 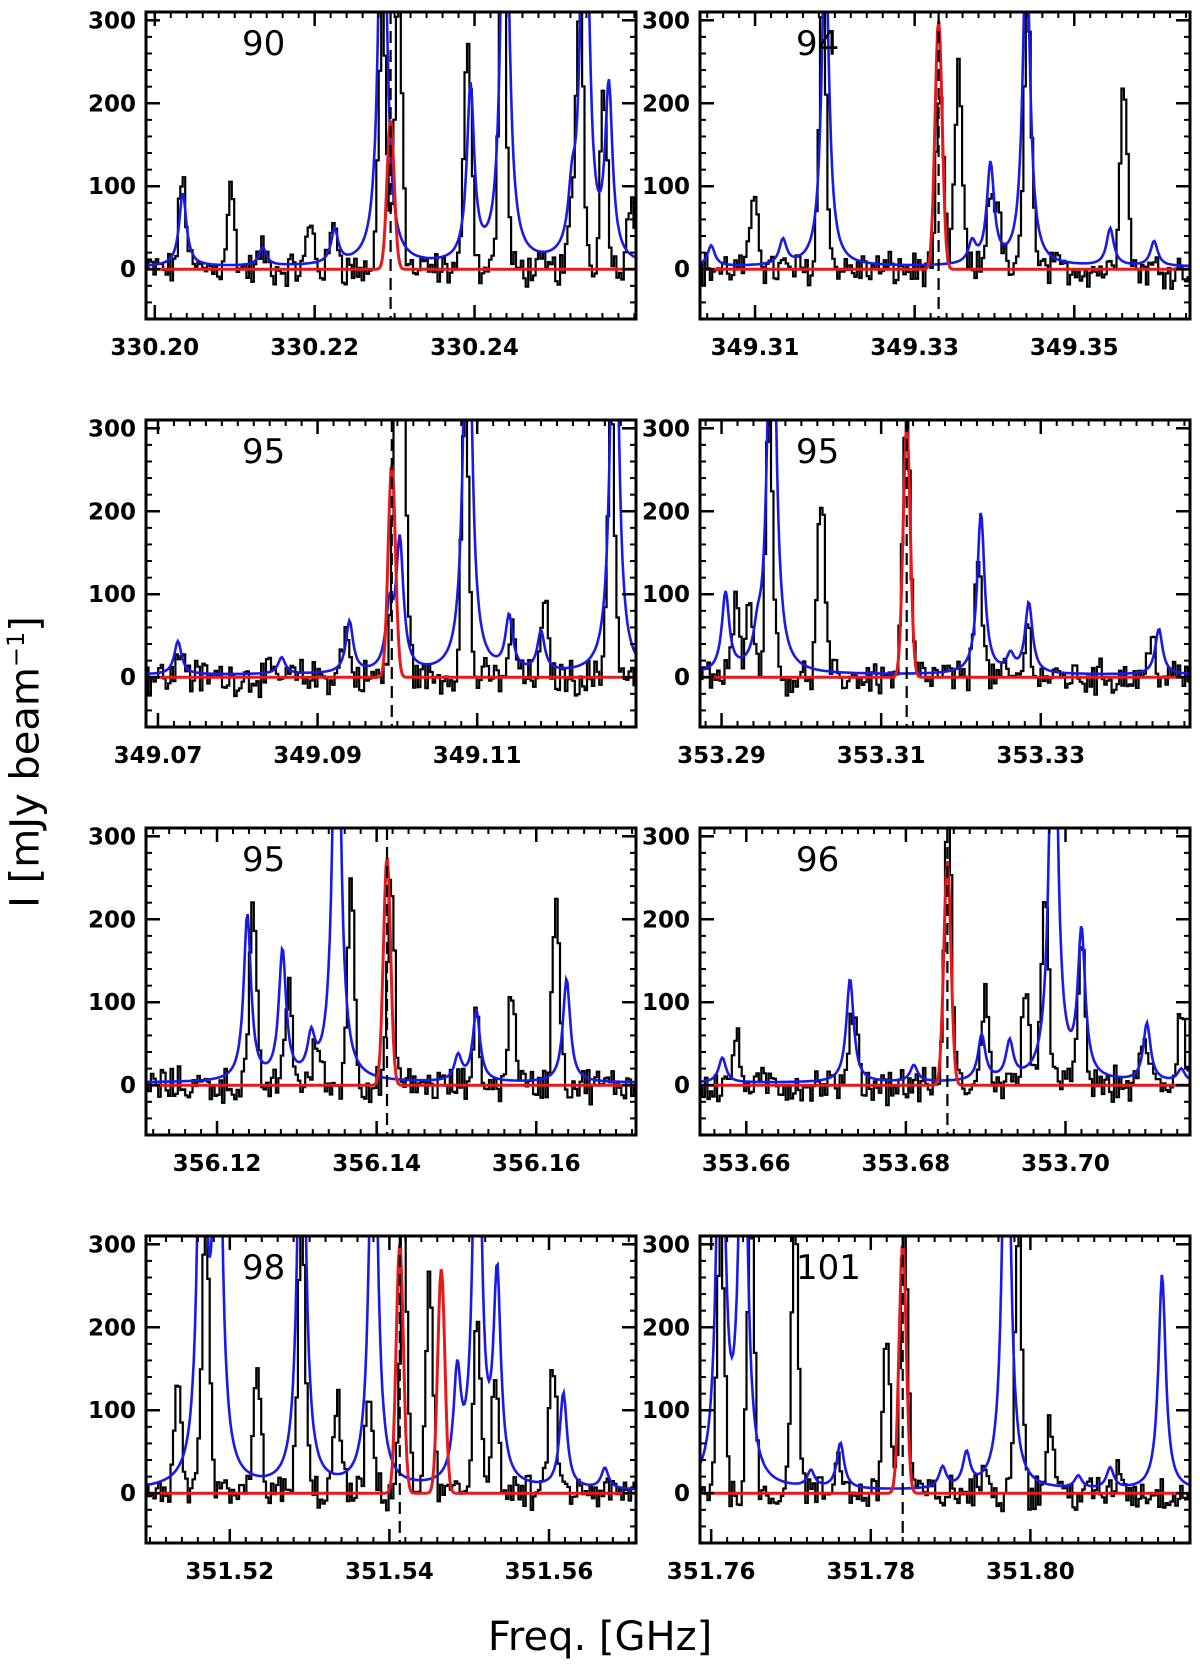 I want to click on x-tick-label: 353.70, so click(x=1065, y=1164).